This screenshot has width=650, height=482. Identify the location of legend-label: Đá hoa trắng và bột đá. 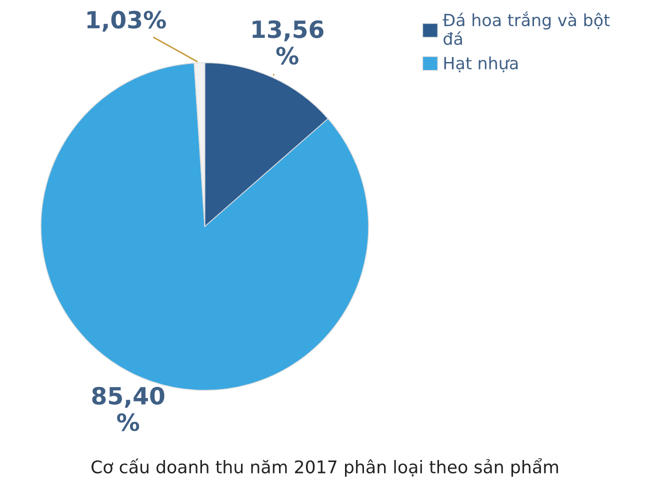
(526, 28).